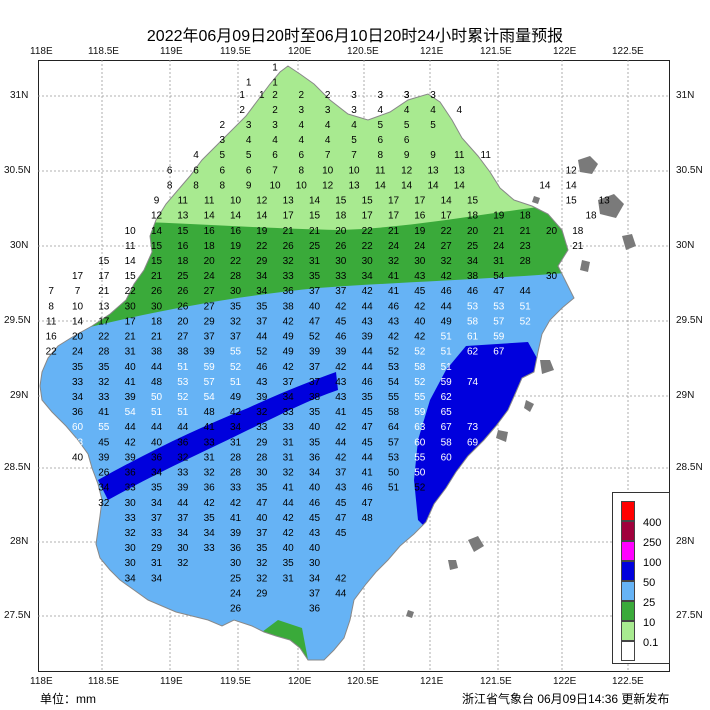  I want to click on lat-tick: 29N, so click(19, 395).